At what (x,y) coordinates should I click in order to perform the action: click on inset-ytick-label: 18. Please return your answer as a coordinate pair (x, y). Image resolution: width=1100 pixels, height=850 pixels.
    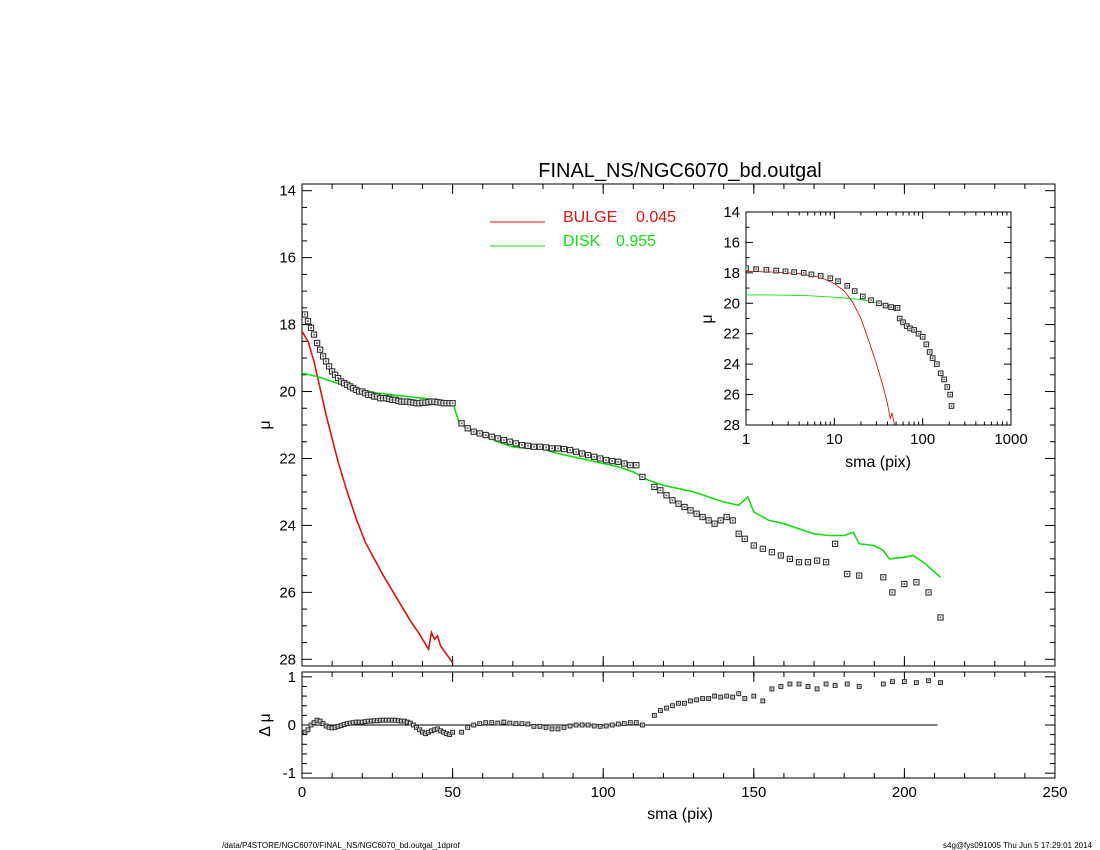
    Looking at the image, I should click on (731, 273).